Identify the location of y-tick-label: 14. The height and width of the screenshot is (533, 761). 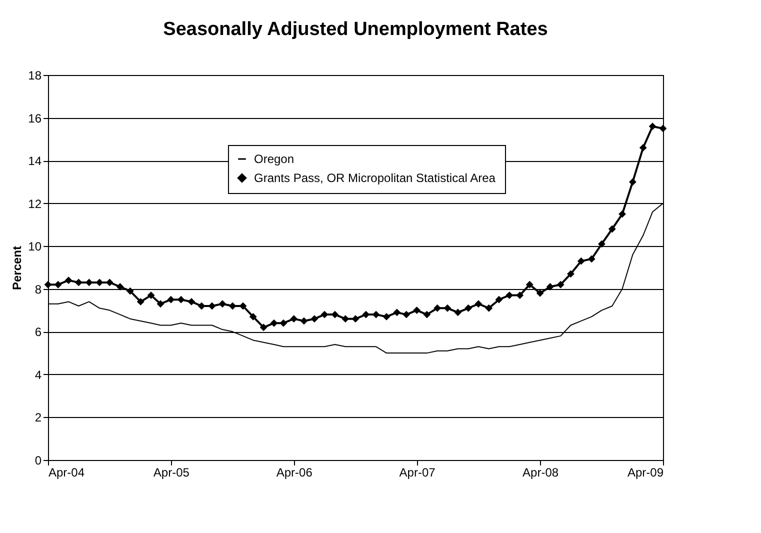
(35, 161).